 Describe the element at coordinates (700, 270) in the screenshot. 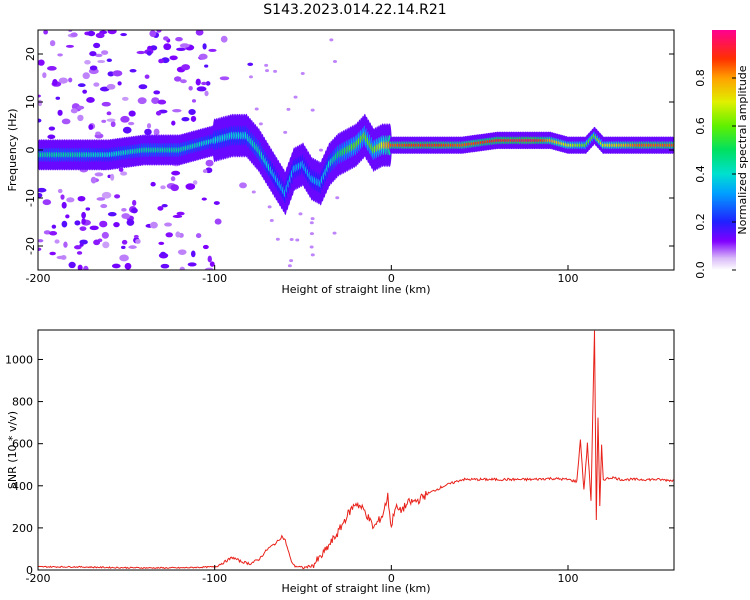

I see `colorbar-tick-label: 0.0` at that location.